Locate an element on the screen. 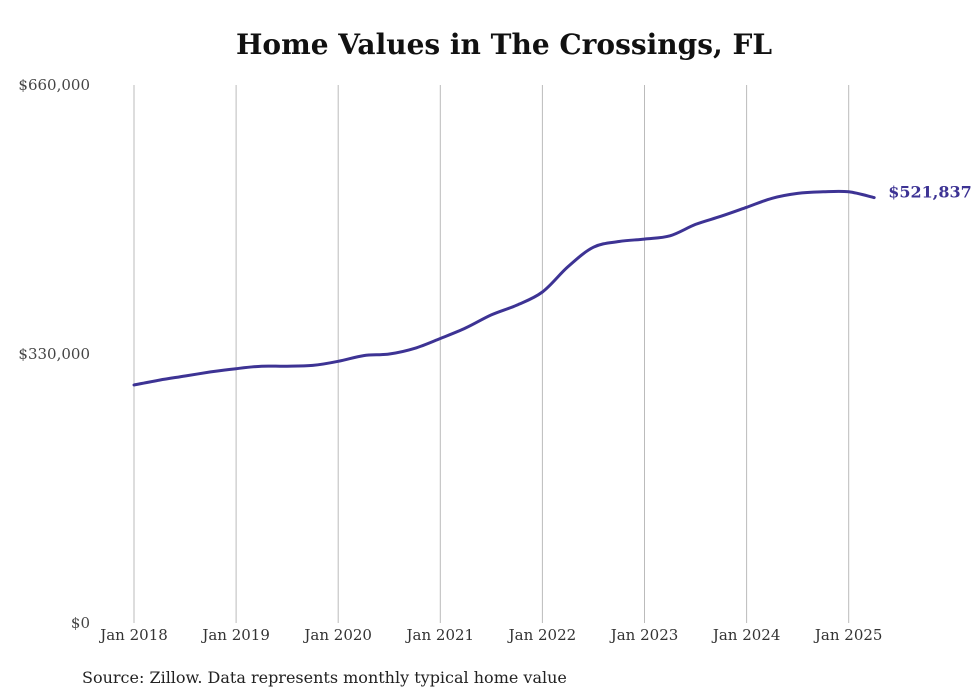  y-tick-label: $330,000 is located at coordinates (54, 354).